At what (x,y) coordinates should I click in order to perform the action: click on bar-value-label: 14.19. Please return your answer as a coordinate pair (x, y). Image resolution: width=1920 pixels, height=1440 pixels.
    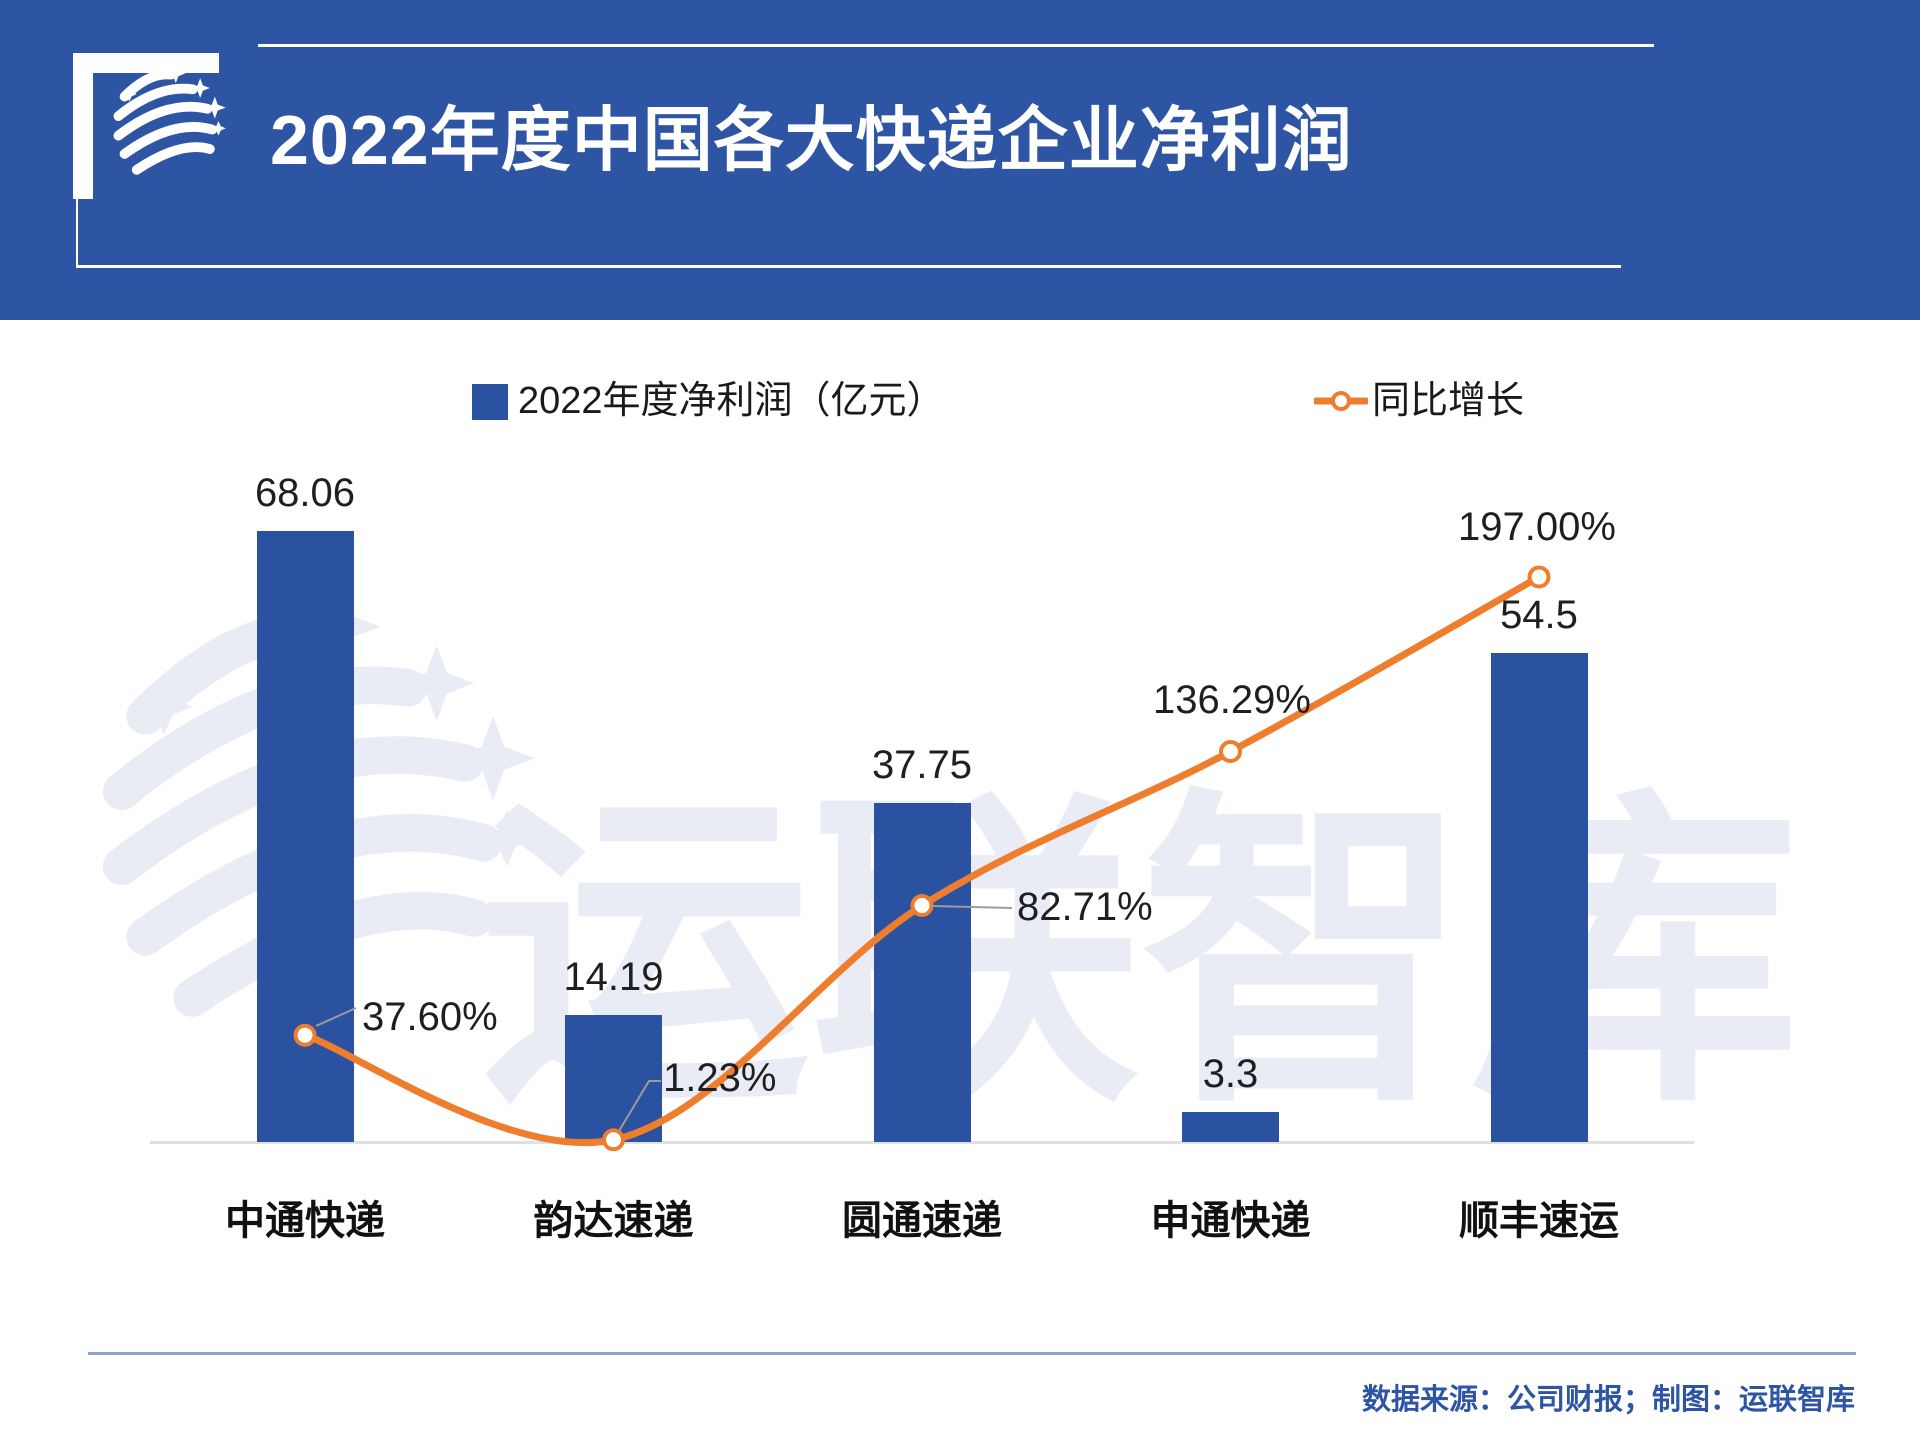
    Looking at the image, I should click on (613, 976).